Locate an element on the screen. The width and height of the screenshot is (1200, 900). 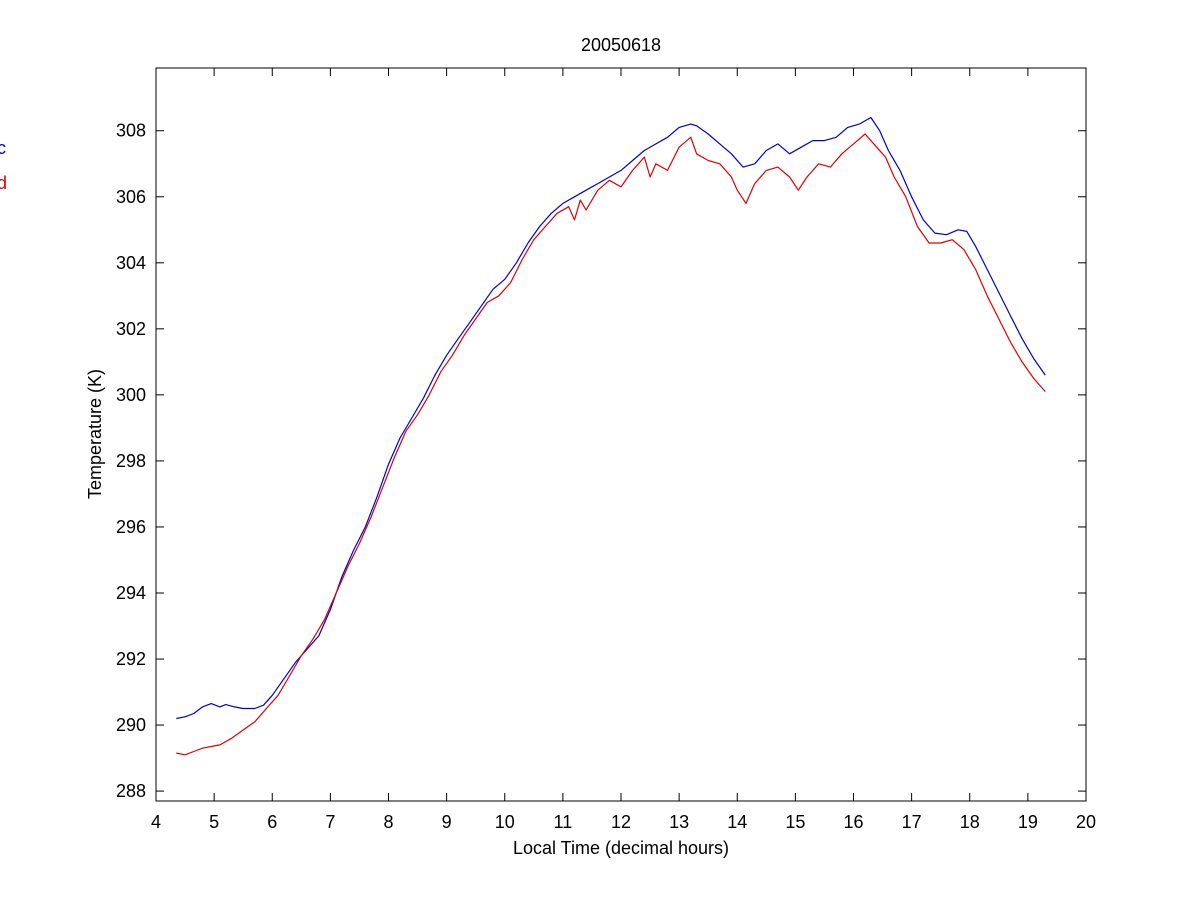
x-tick-label: 12 is located at coordinates (621, 822).